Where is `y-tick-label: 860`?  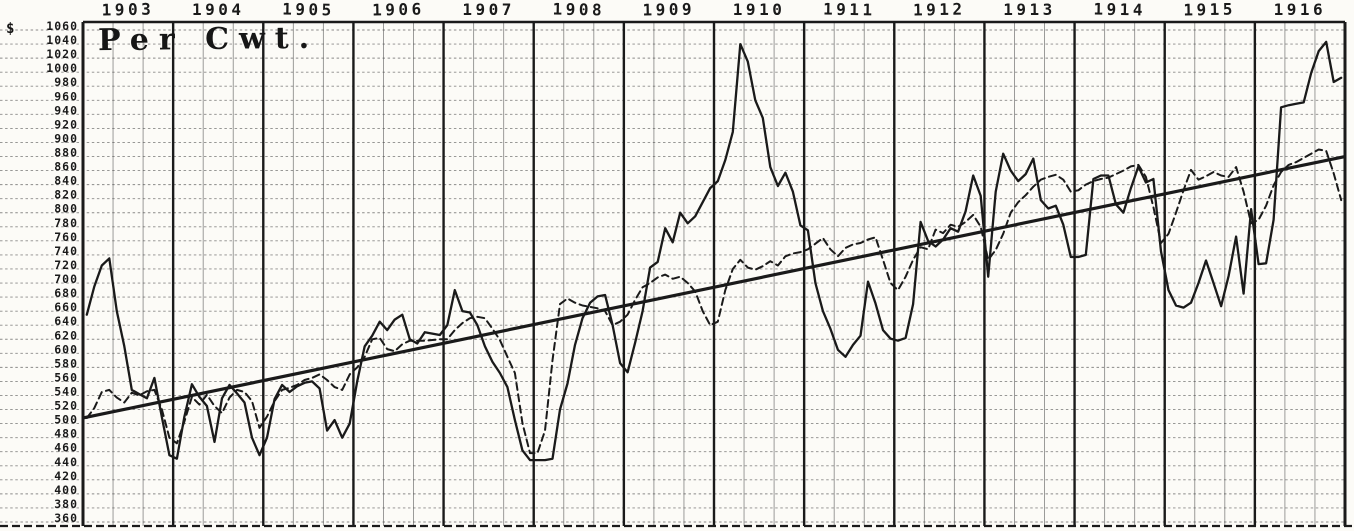 y-tick-label: 860 is located at coordinates (66, 167).